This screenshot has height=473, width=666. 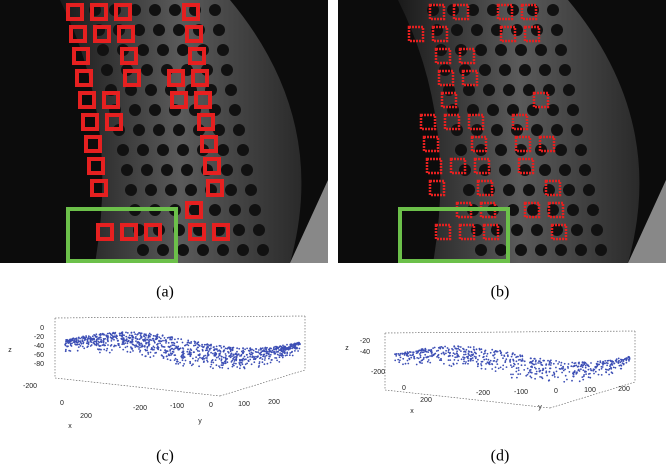 I want to click on z-tick-label: 0, so click(x=42, y=328).